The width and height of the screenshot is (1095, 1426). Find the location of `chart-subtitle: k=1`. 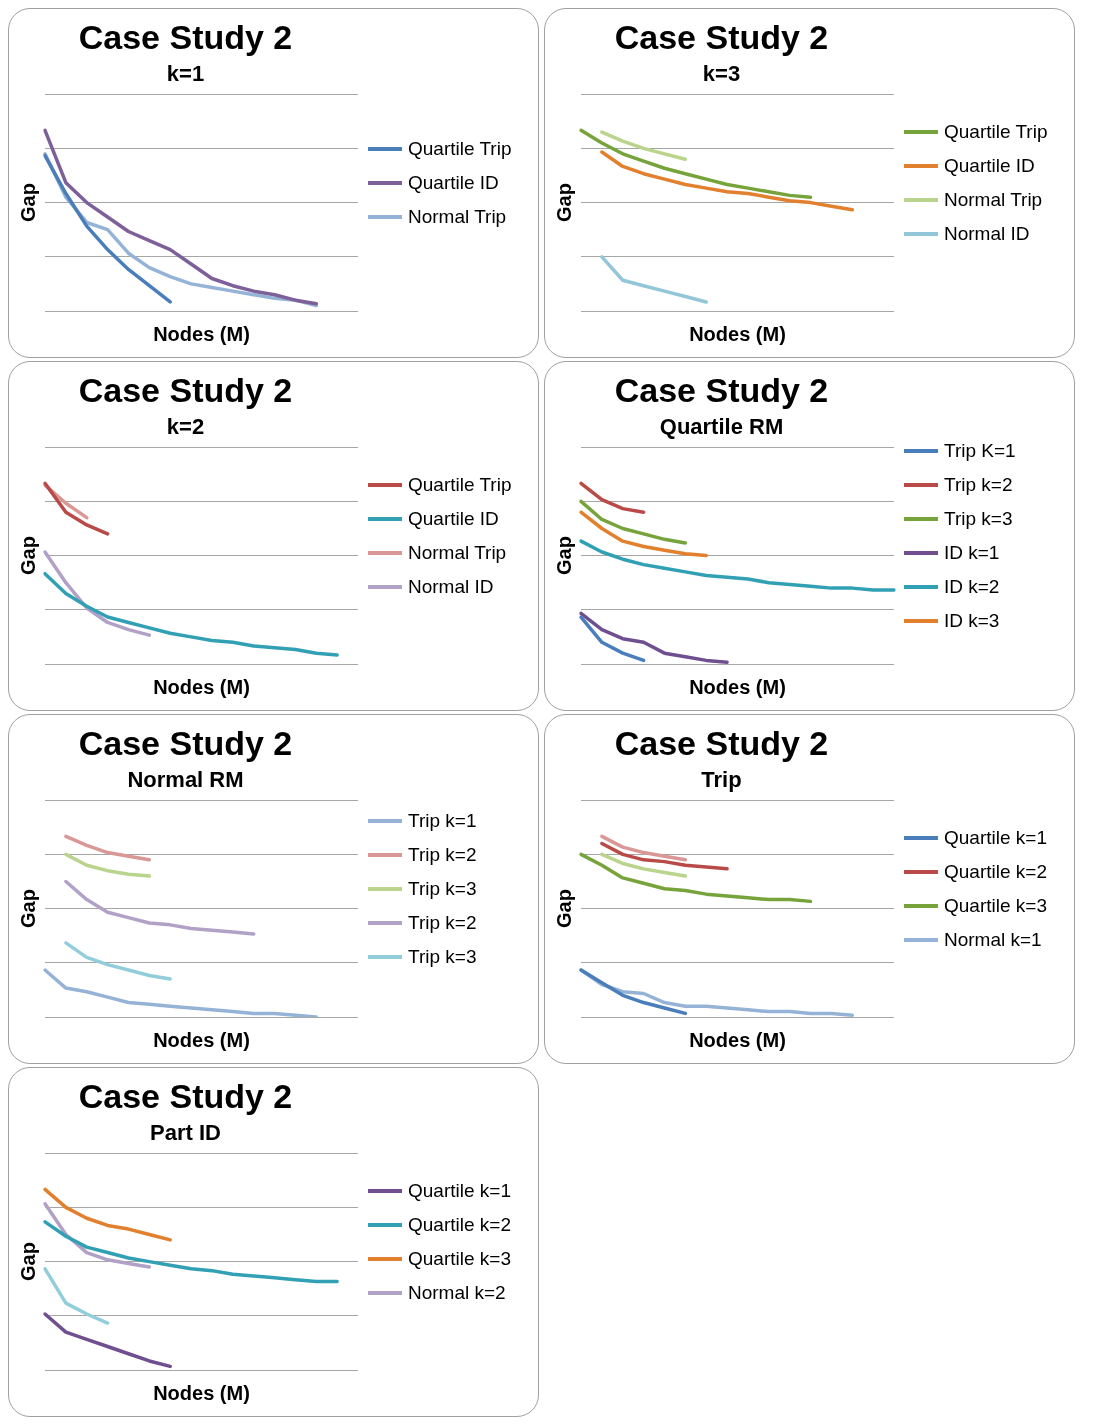

chart-subtitle: k=1 is located at coordinates (185, 74).